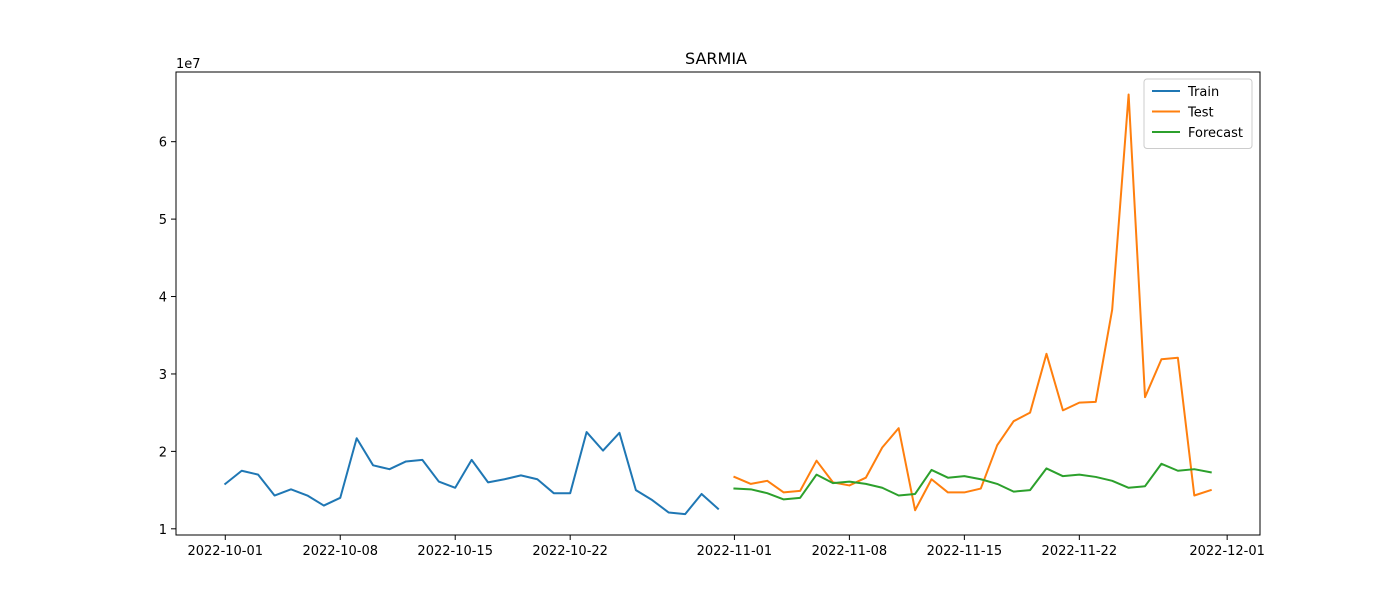  What do you see at coordinates (850, 551) in the screenshot?
I see `x-tick-label: 2022-11-08` at bounding box center [850, 551].